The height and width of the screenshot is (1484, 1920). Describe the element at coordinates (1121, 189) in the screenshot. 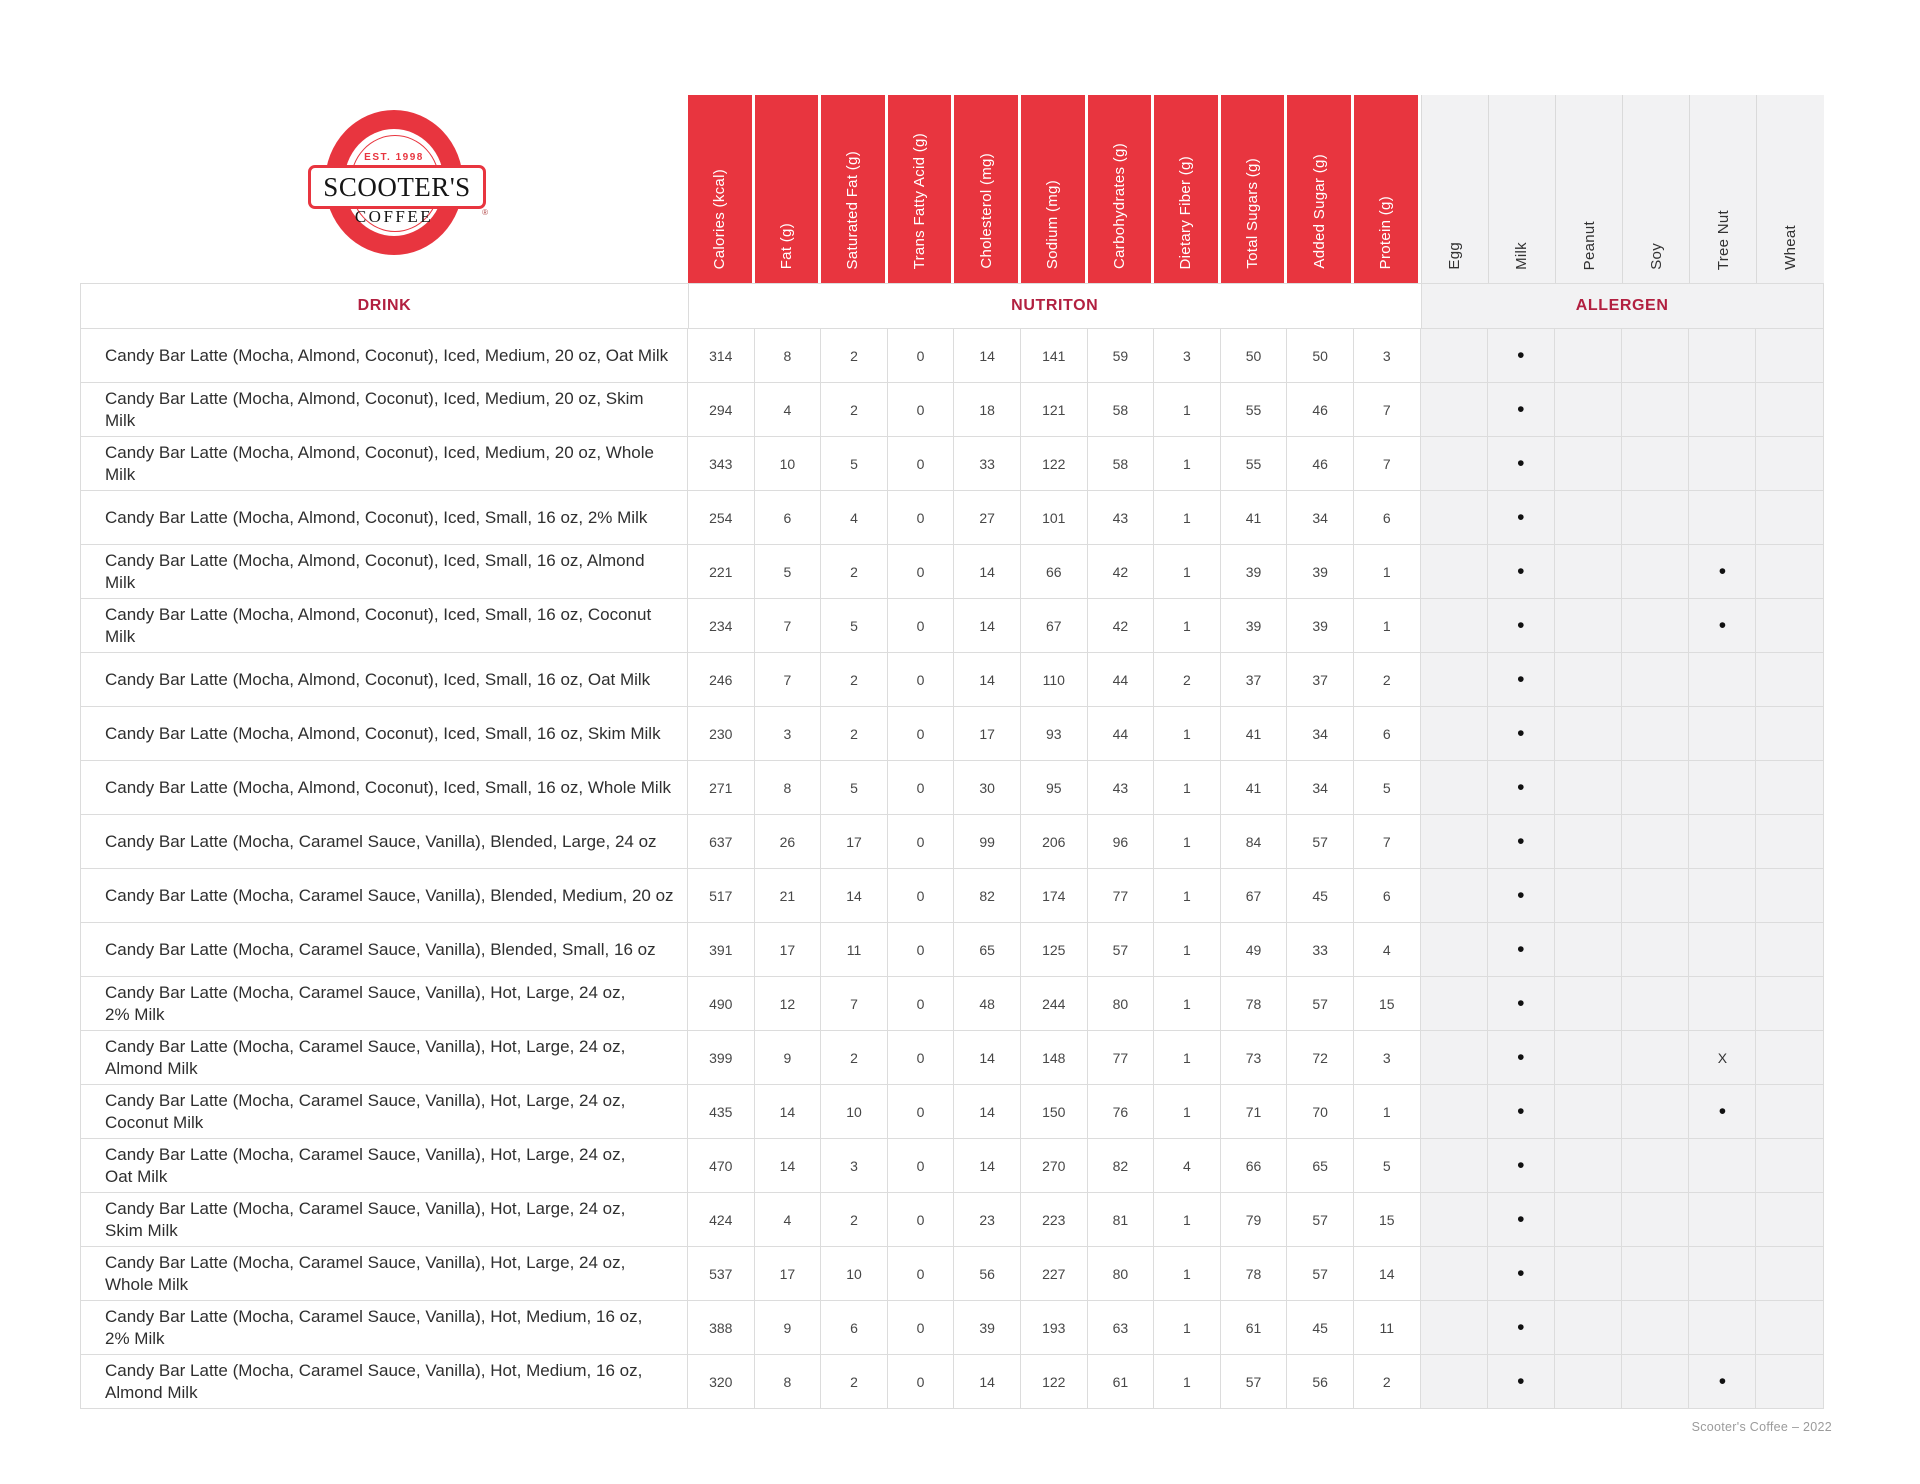

I see `nutrition-column-header: Carbohydrates (g)` at that location.